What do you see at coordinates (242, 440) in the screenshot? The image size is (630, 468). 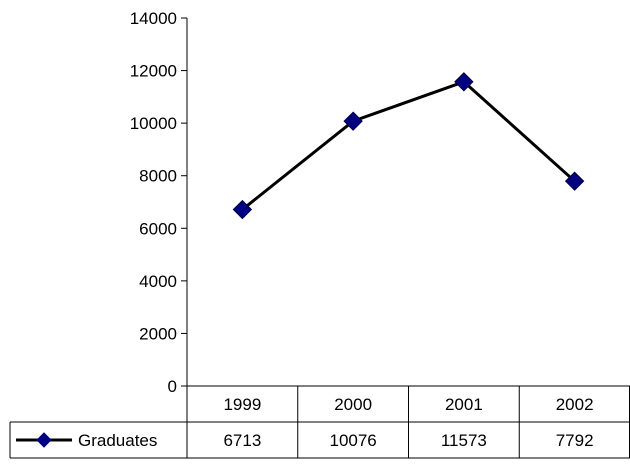 I see `data-table-cell: 6713` at bounding box center [242, 440].